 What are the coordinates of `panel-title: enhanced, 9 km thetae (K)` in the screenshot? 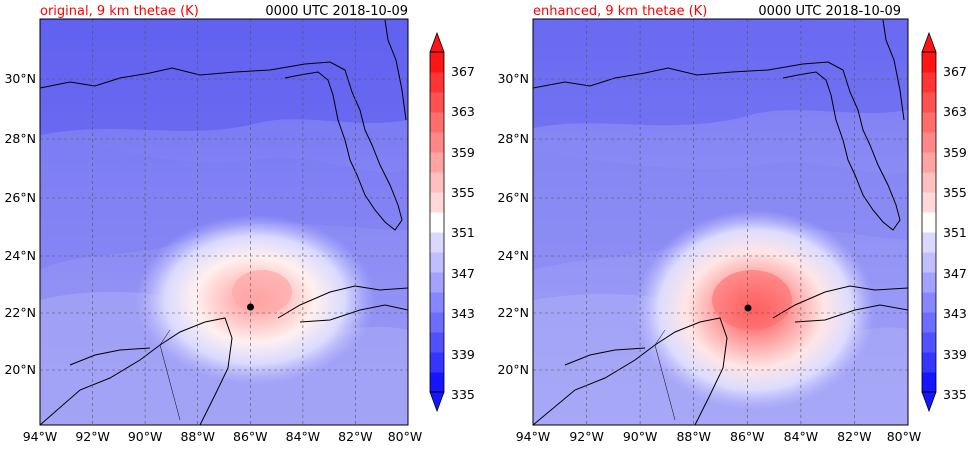 It's located at (620, 11).